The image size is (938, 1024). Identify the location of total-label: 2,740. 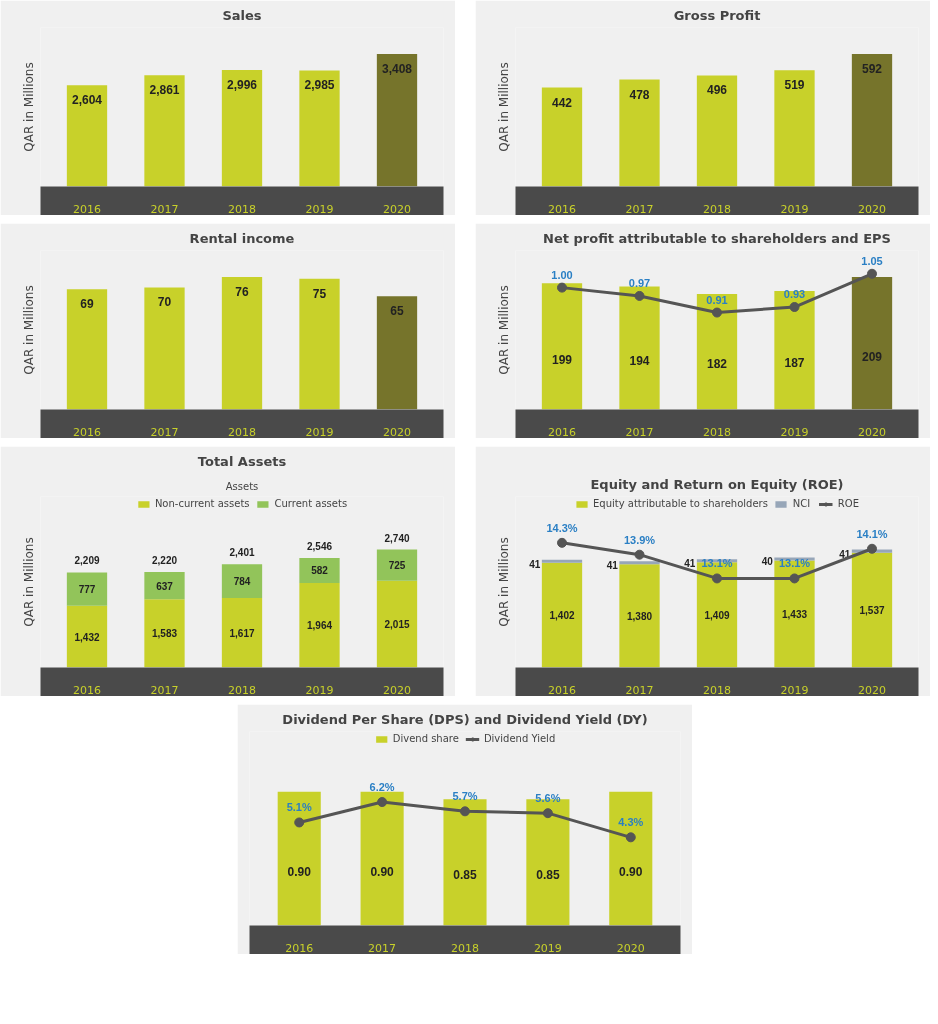
(397, 538).